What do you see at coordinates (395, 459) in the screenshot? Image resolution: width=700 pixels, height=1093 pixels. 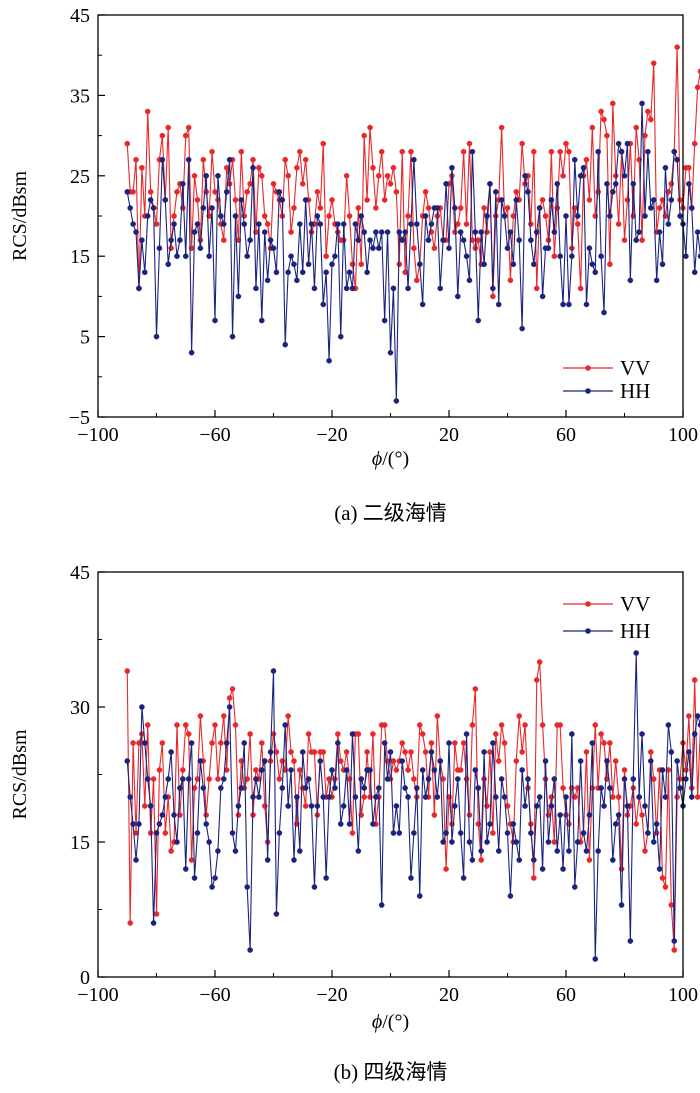 I see `x-axis-unit: /(°)` at bounding box center [395, 459].